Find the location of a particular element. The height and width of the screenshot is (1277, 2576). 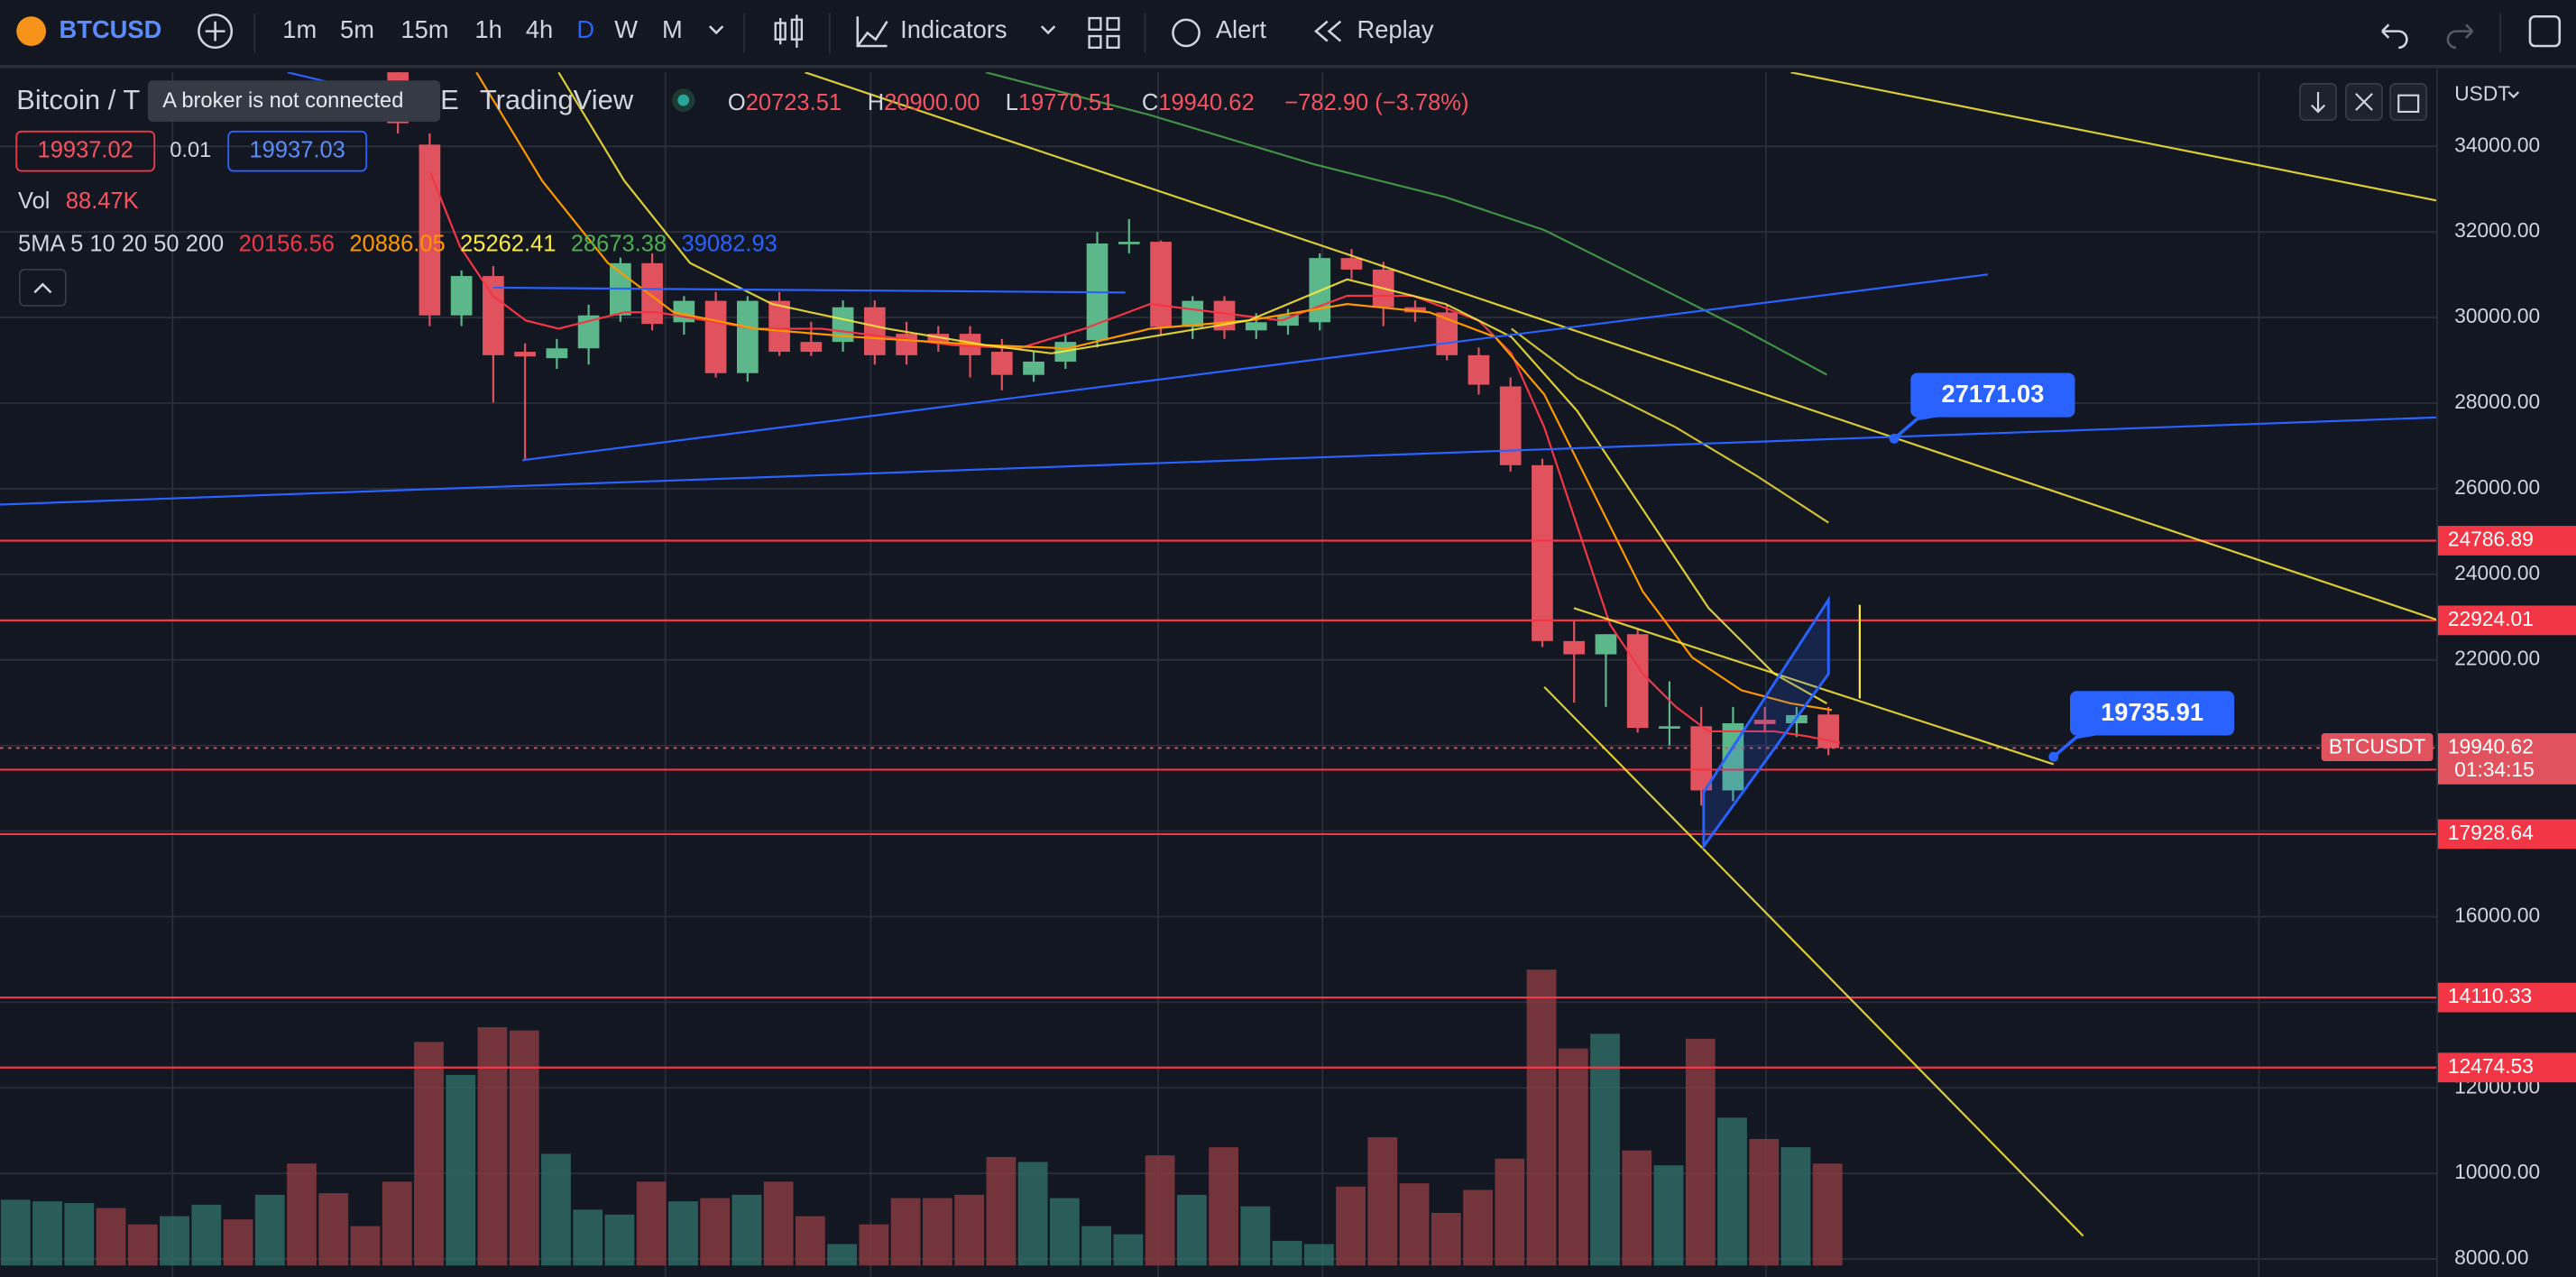

replay-icon is located at coordinates (1328, 31).